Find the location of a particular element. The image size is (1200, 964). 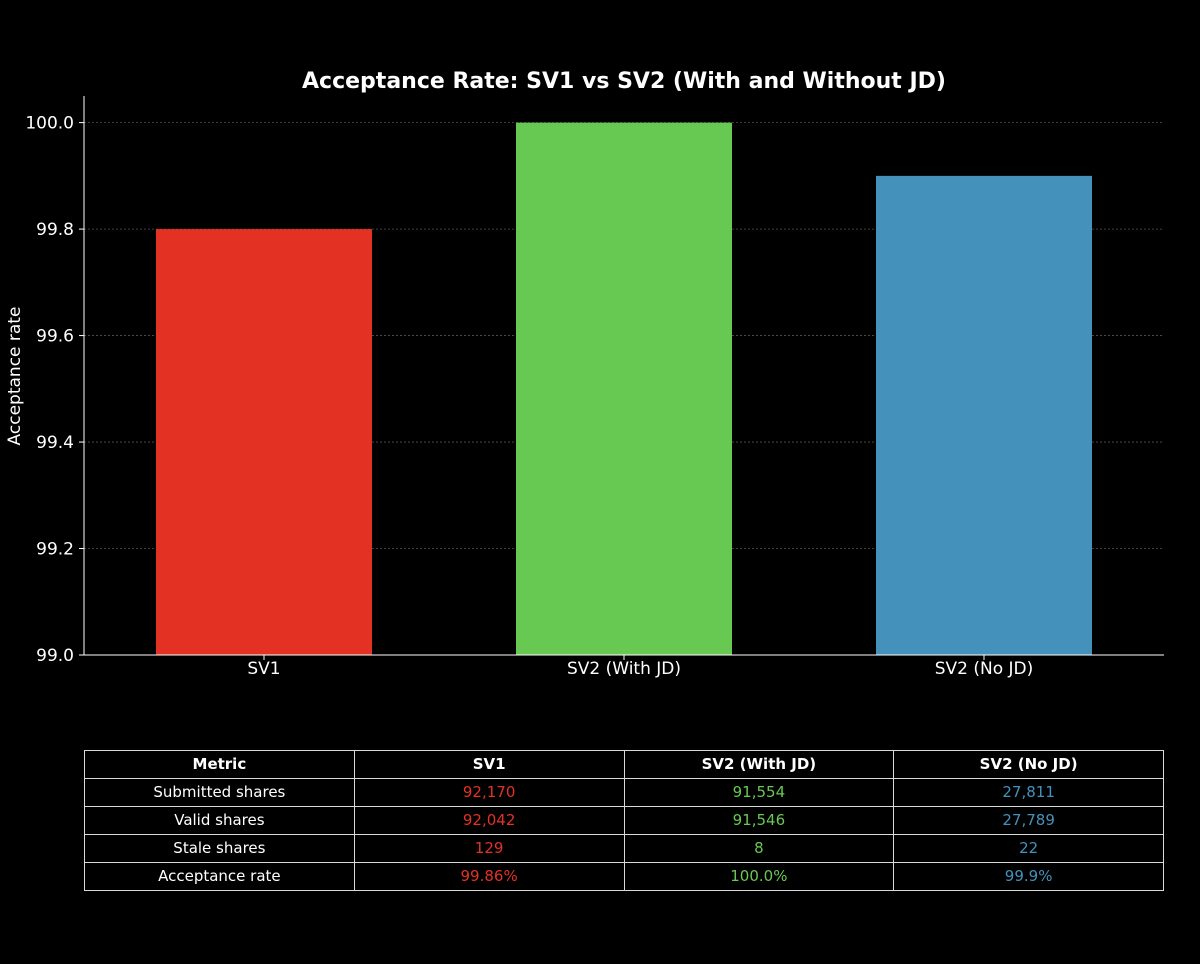

cell-sv2-no-jd: 22 is located at coordinates (1028, 848).